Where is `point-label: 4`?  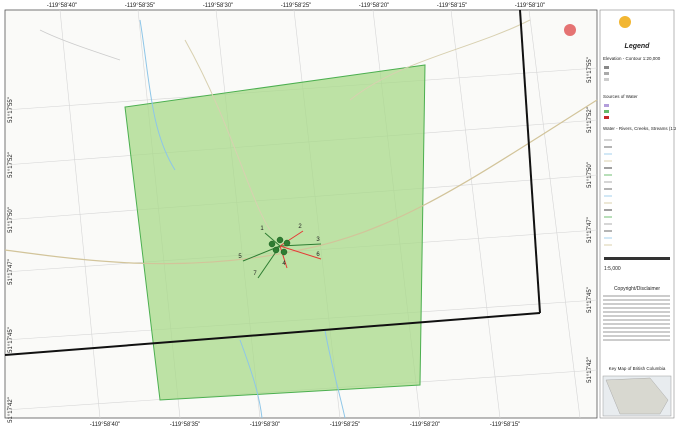 point-label: 4 is located at coordinates (284, 264).